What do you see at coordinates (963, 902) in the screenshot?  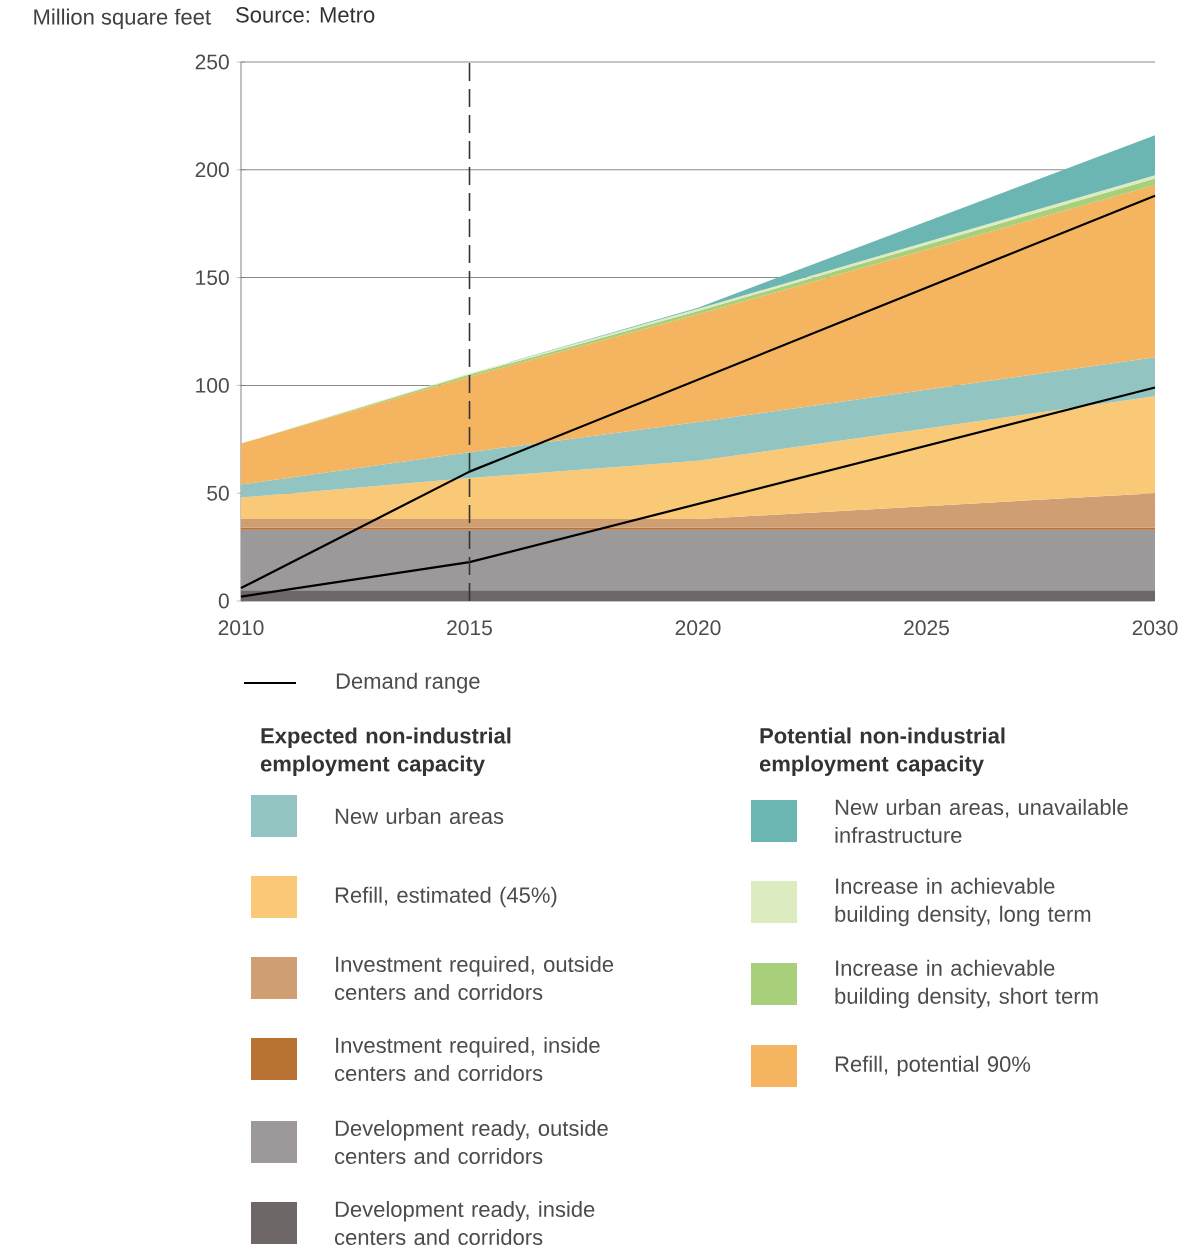 I see `legend-label: Increase in achievable building density, long term` at bounding box center [963, 902].